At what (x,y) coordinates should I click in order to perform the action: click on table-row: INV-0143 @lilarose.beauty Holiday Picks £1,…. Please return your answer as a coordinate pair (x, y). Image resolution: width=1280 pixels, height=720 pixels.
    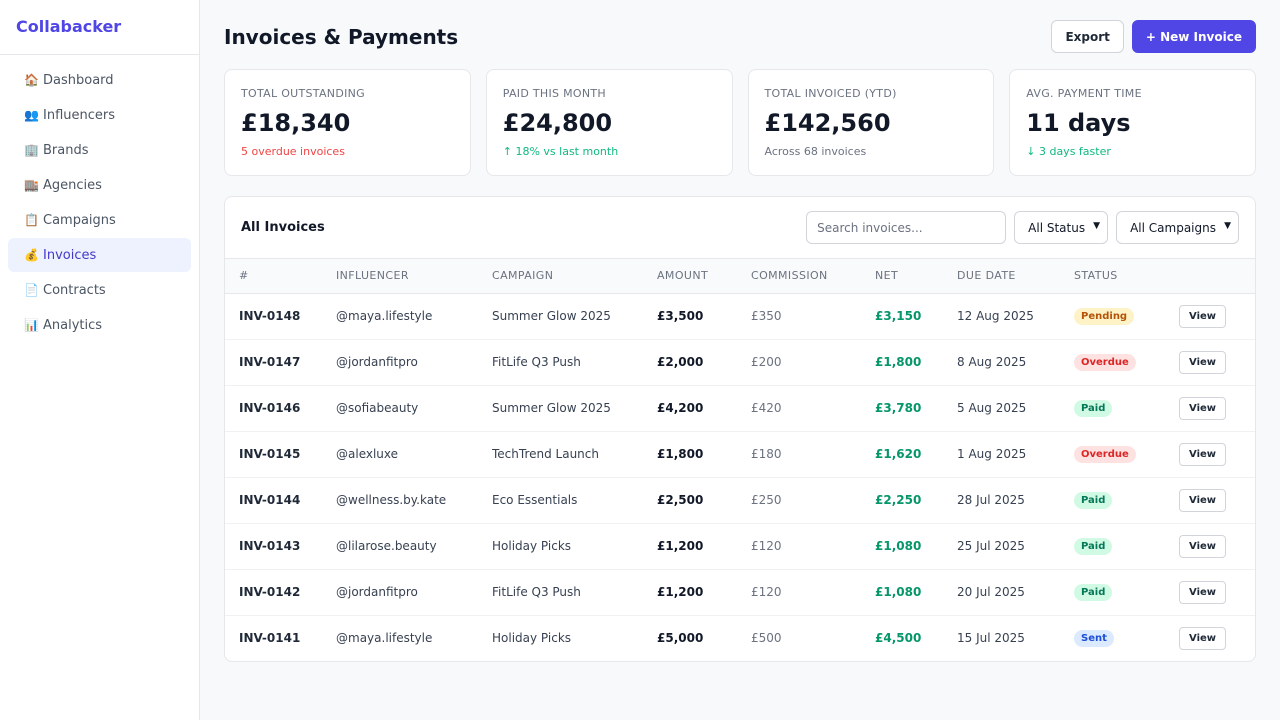
    Looking at the image, I should click on (740, 546).